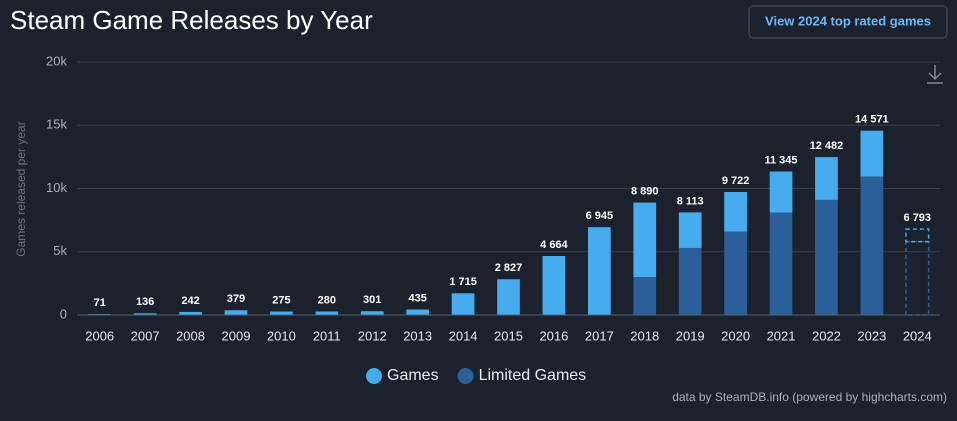  What do you see at coordinates (917, 335) in the screenshot?
I see `x-tick-label: 2024` at bounding box center [917, 335].